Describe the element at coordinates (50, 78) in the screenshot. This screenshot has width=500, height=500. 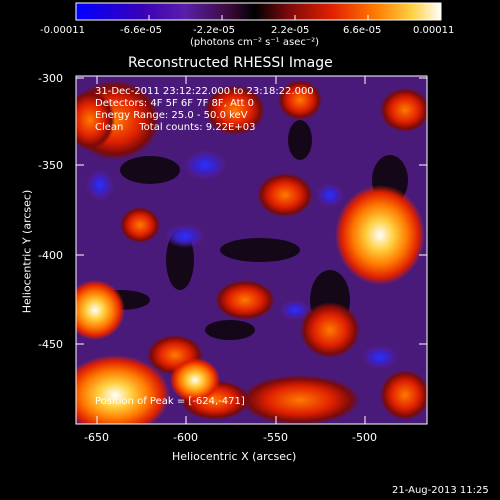
I see `y-tick-label: -300` at that location.